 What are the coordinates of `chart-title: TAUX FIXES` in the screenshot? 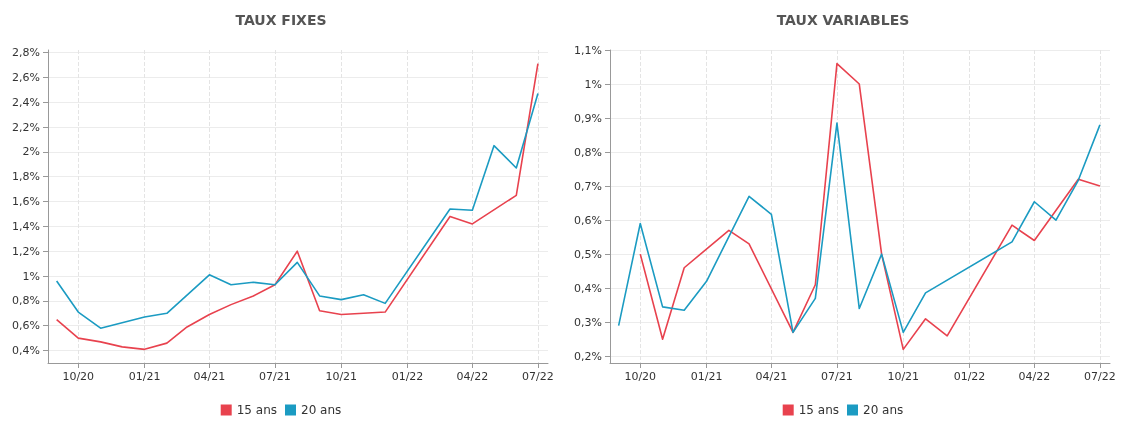 It's located at (281, 20).